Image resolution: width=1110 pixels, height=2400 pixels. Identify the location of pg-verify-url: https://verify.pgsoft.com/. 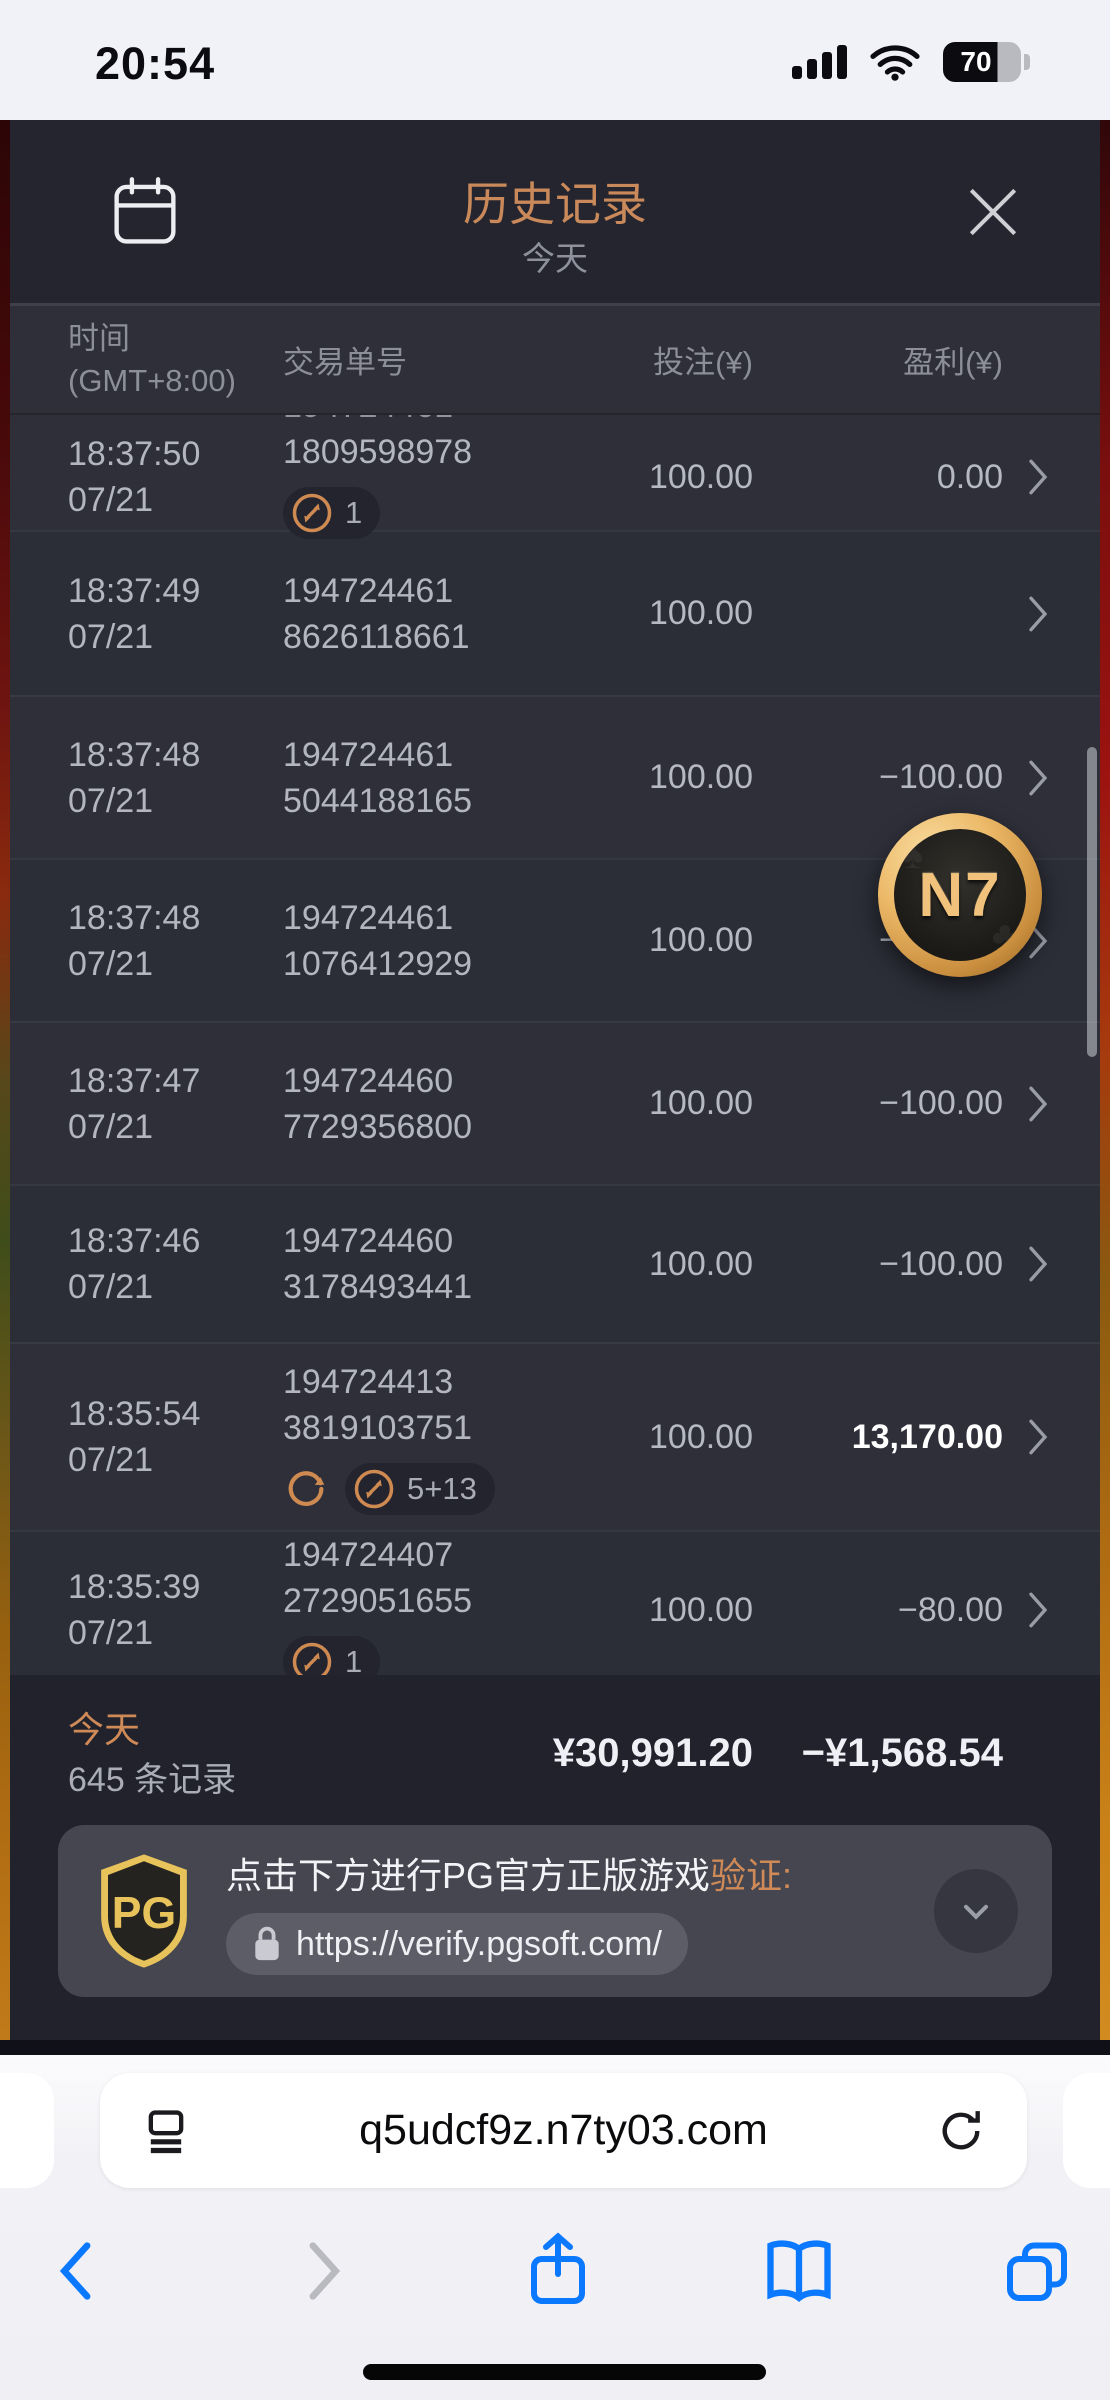
(457, 1944).